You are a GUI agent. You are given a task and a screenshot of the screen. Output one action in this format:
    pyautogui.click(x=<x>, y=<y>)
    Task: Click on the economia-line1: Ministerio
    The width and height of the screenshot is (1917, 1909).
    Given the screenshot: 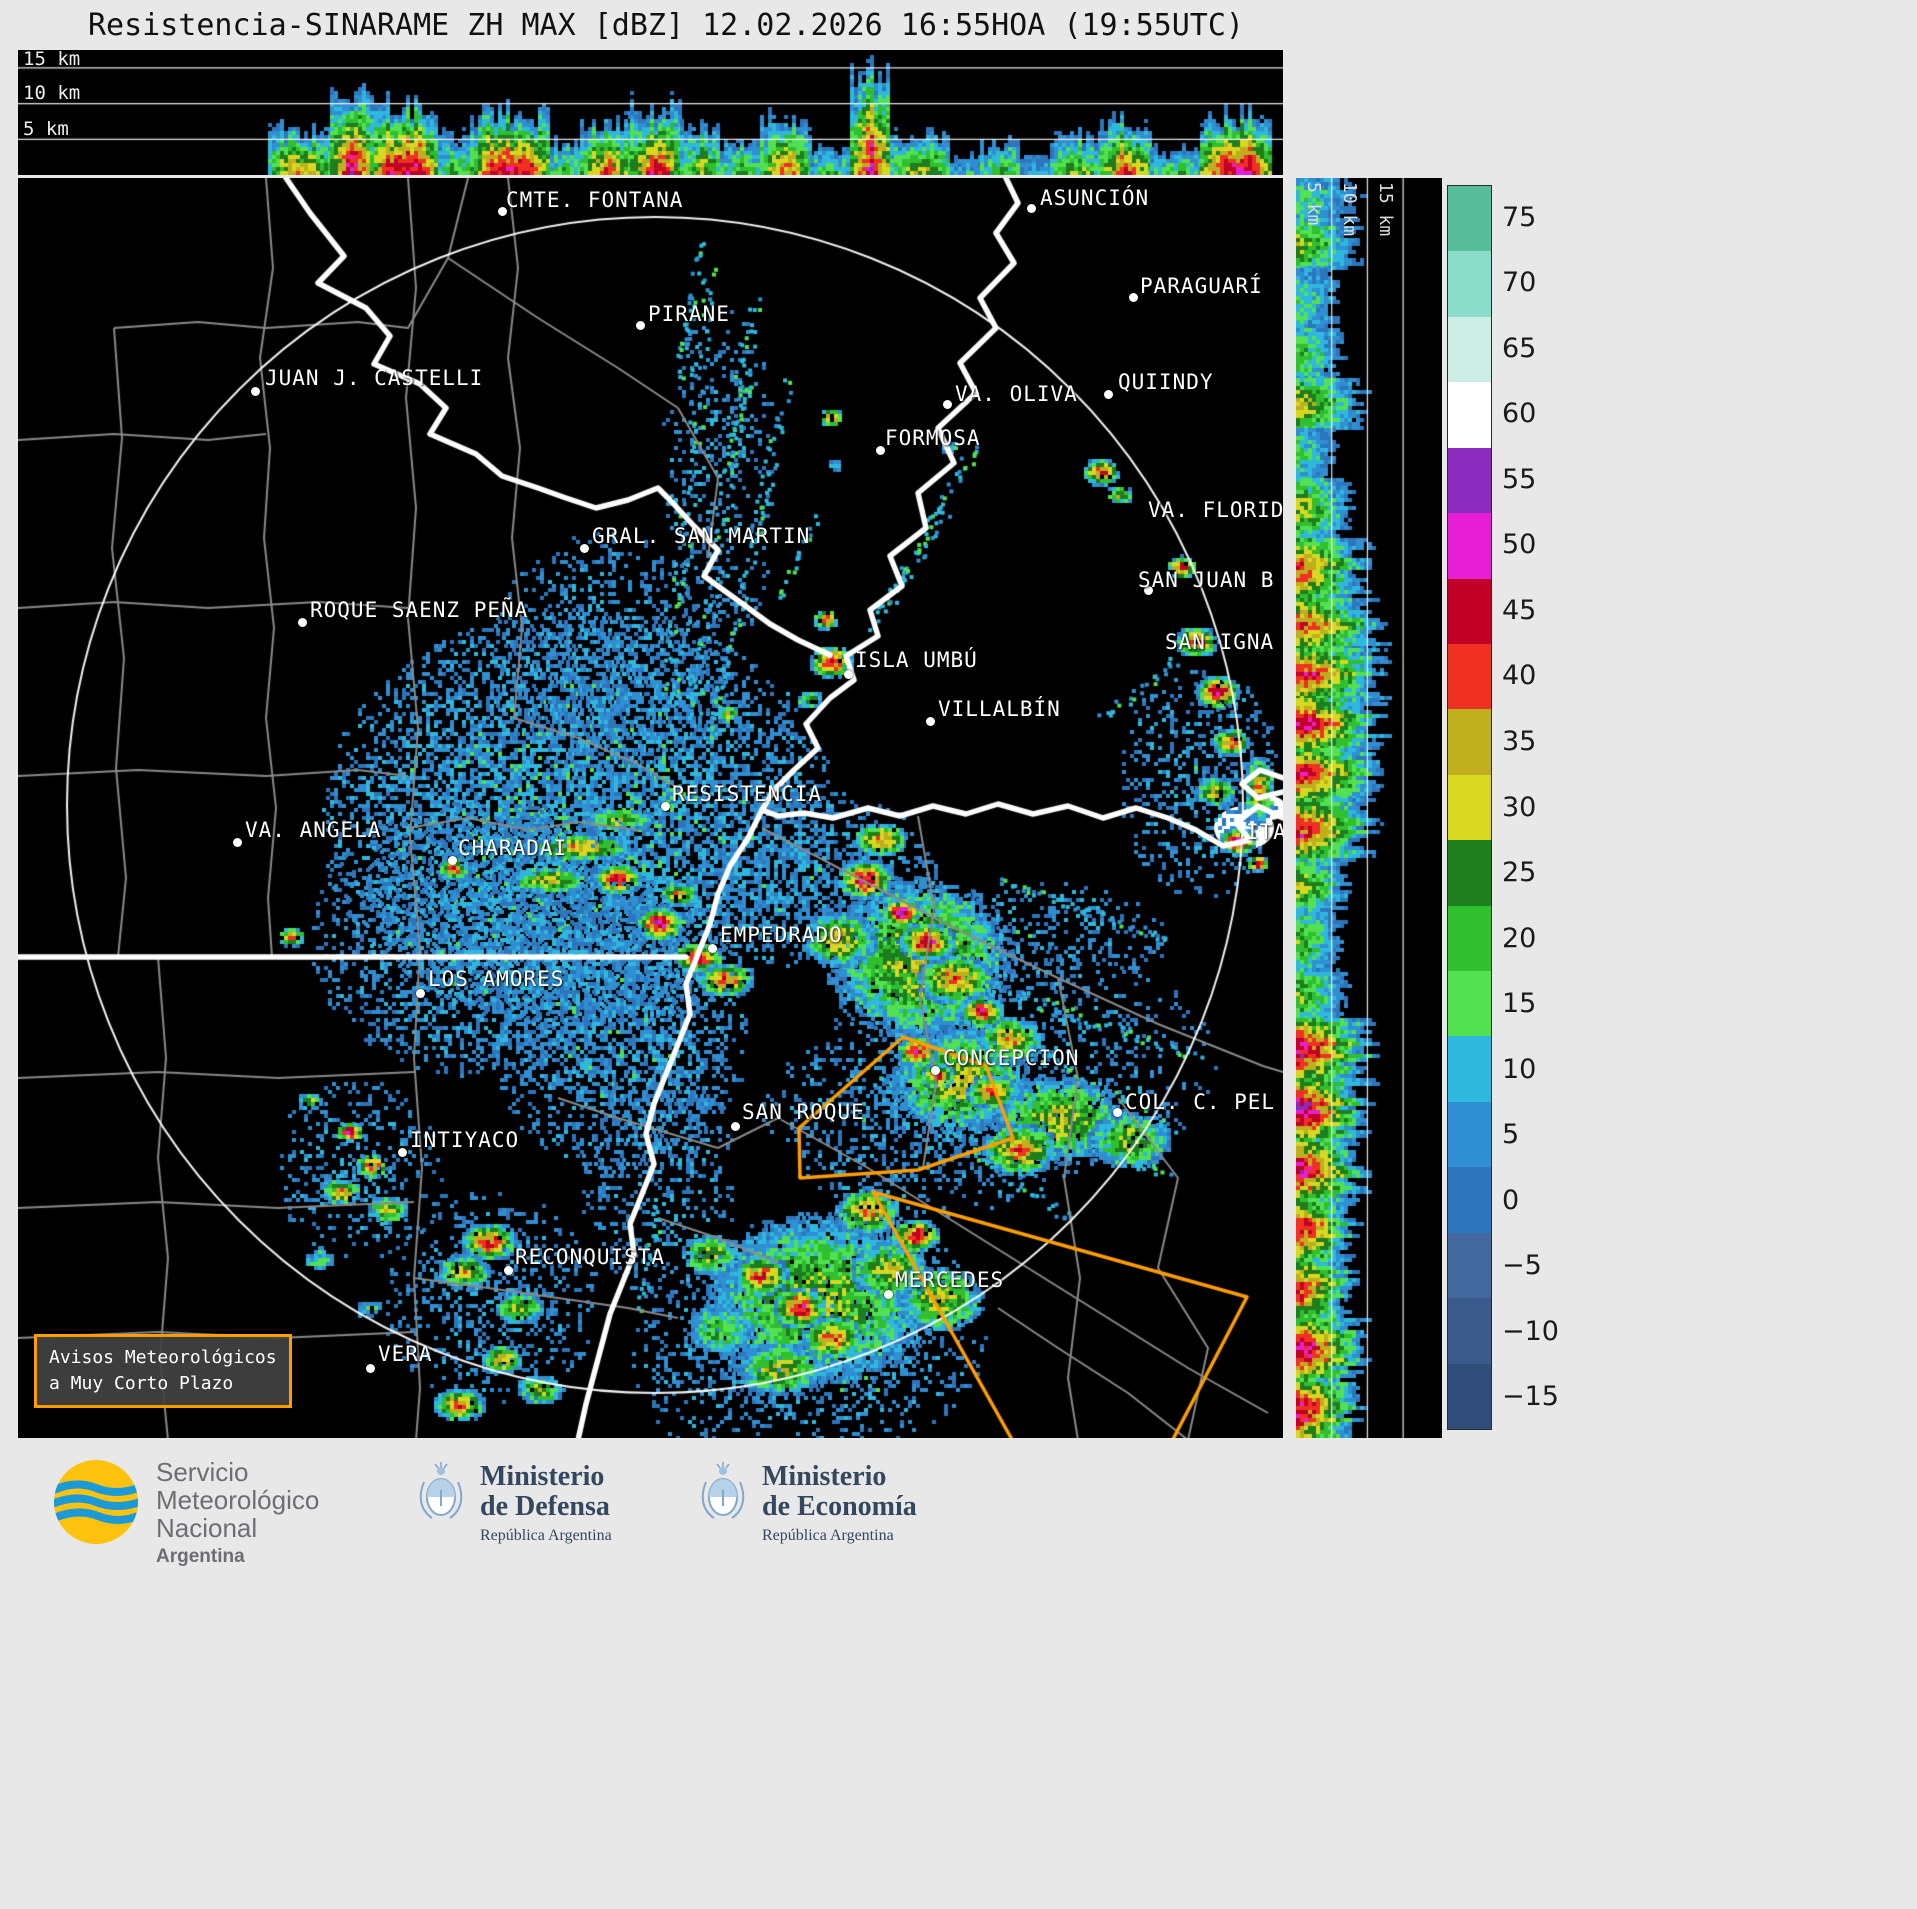 What is the action you would take?
    pyautogui.click(x=824, y=1476)
    